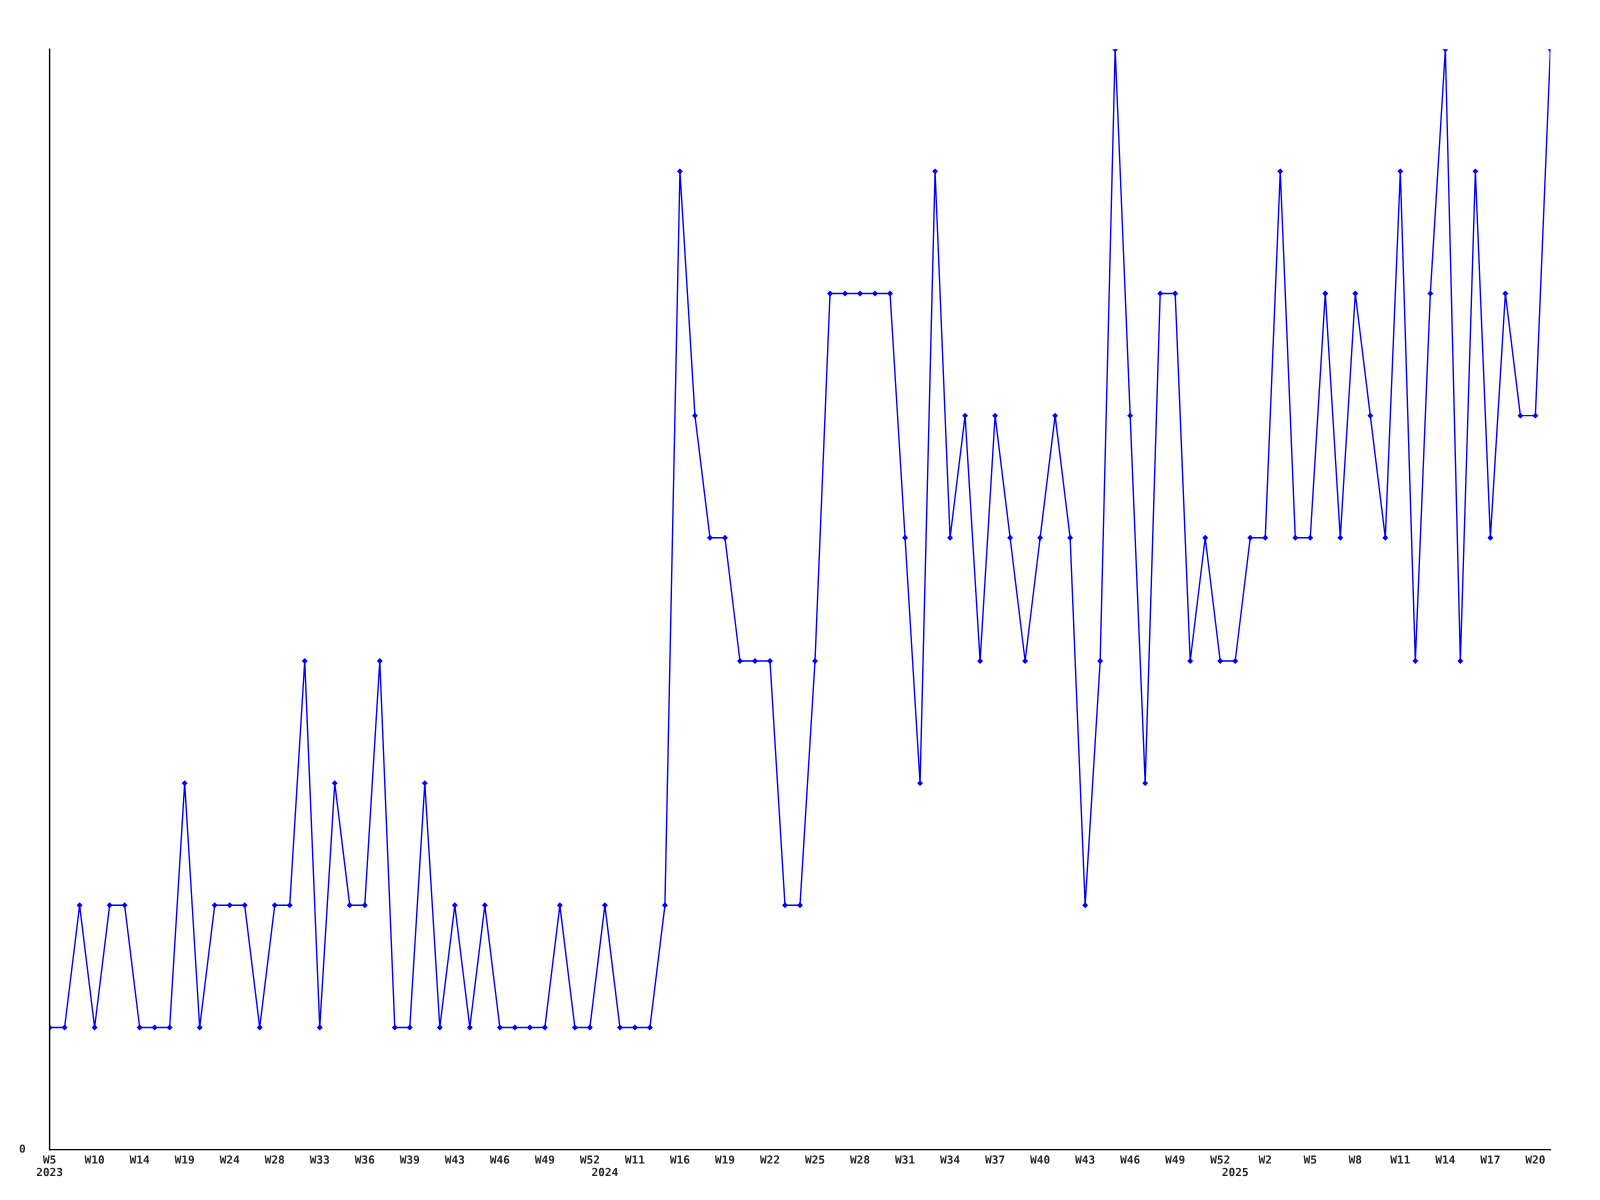 Image resolution: width=1600 pixels, height=1200 pixels. I want to click on x-tick-label: W20, so click(1535, 1159).